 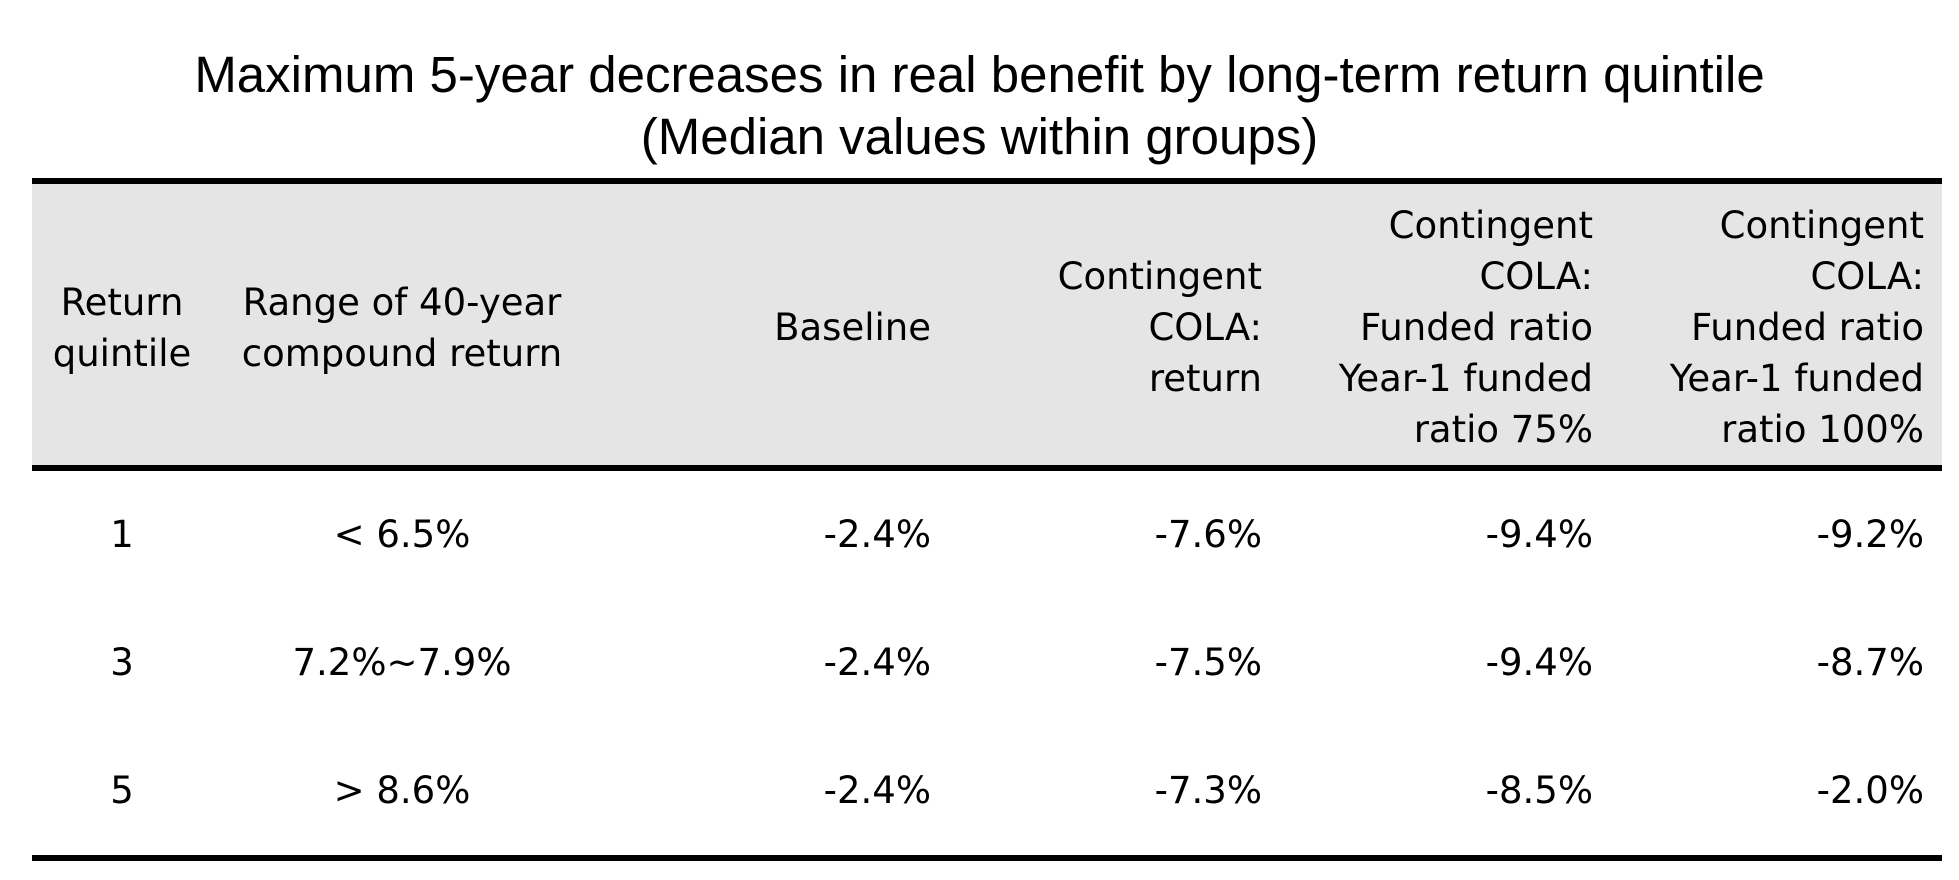 What do you see at coordinates (122, 534) in the screenshot?
I see `table-cell: 1` at bounding box center [122, 534].